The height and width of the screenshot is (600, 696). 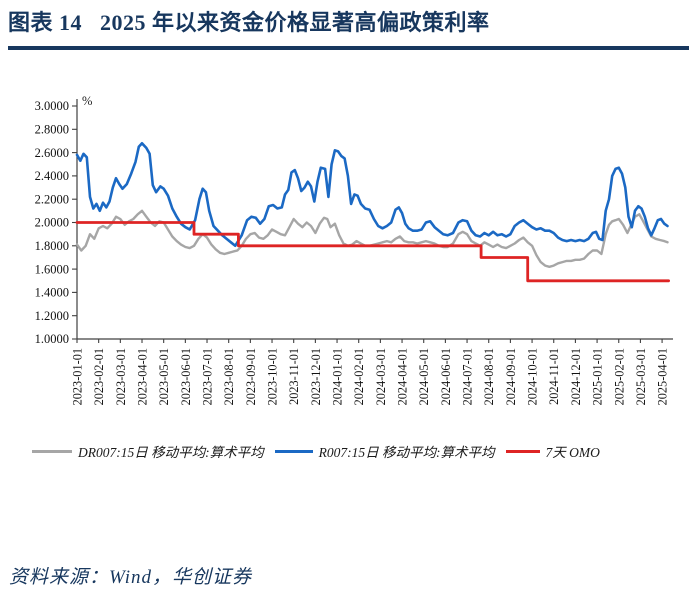 I want to click on y-axis-tick-label: 2.4000, so click(x=52, y=176).